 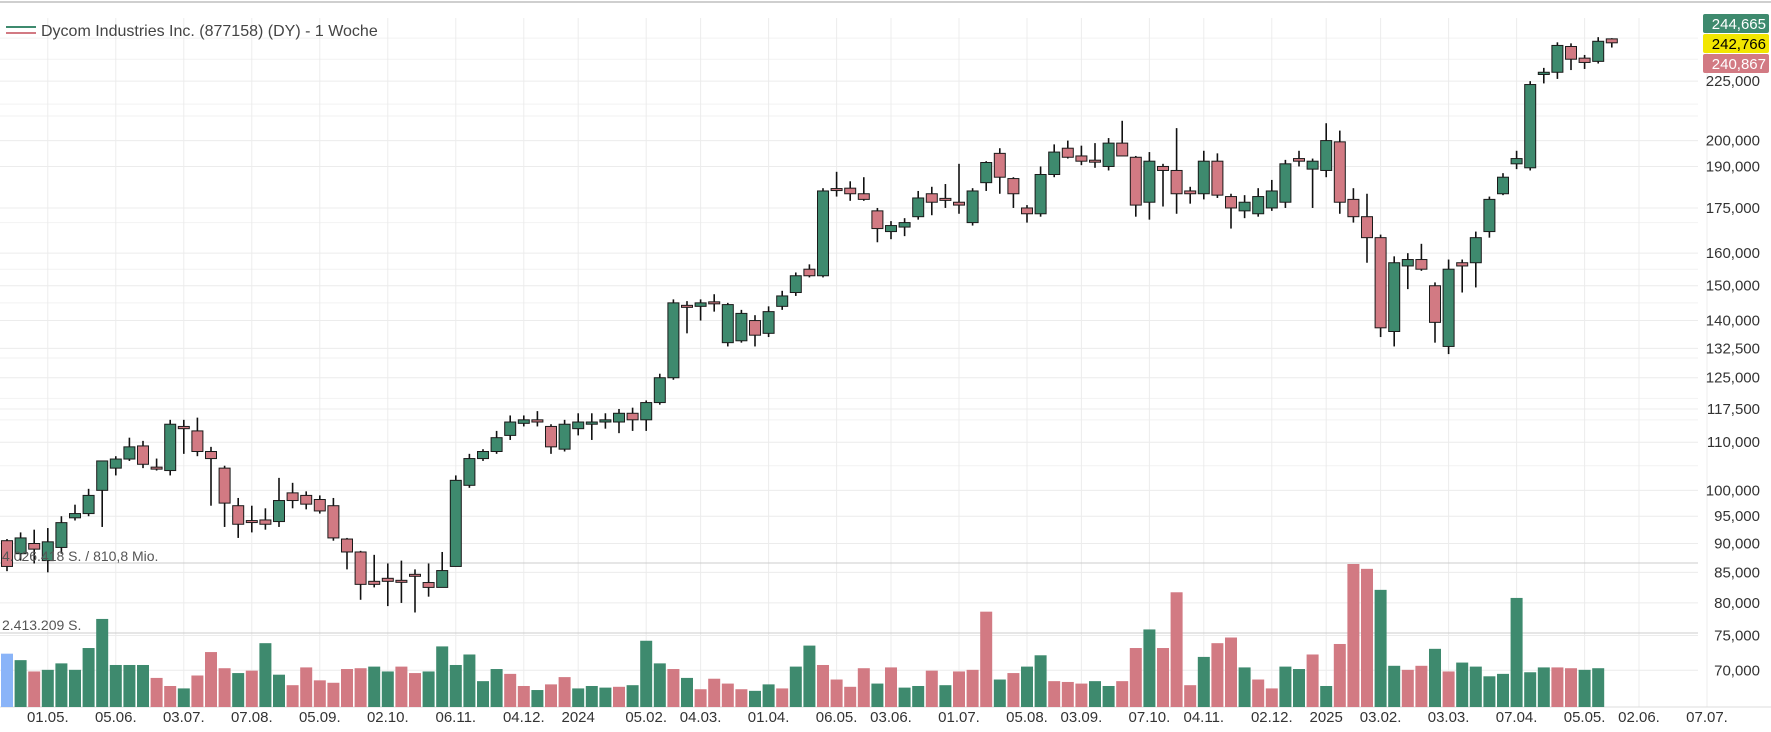 I want to click on x-tick-label: 06.11., so click(x=456, y=717).